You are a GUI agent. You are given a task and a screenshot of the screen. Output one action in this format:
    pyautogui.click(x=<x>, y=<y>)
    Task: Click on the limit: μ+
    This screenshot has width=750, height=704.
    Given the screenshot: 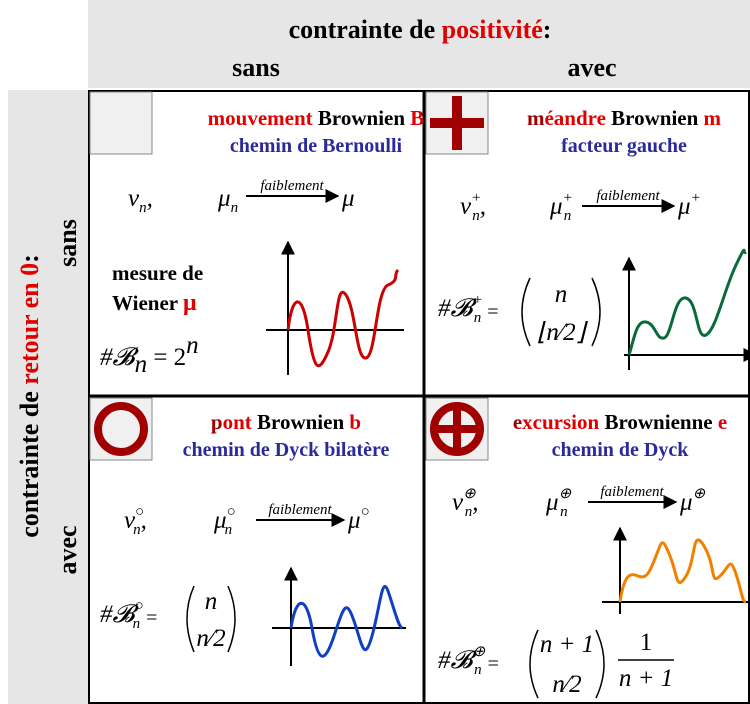 What is the action you would take?
    pyautogui.click(x=689, y=205)
    